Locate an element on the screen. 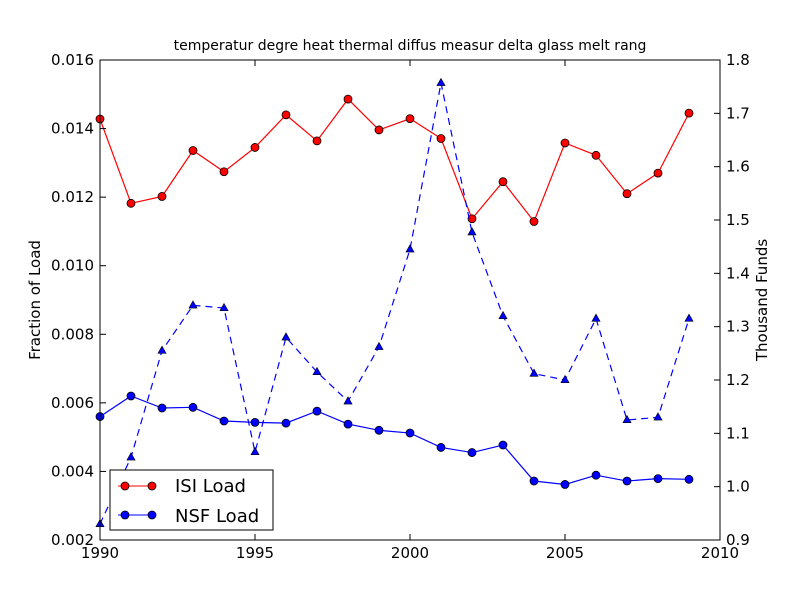 Image resolution: width=800 pixels, height=600 pixels. y-tick-label: 0.006 is located at coordinates (72, 403).